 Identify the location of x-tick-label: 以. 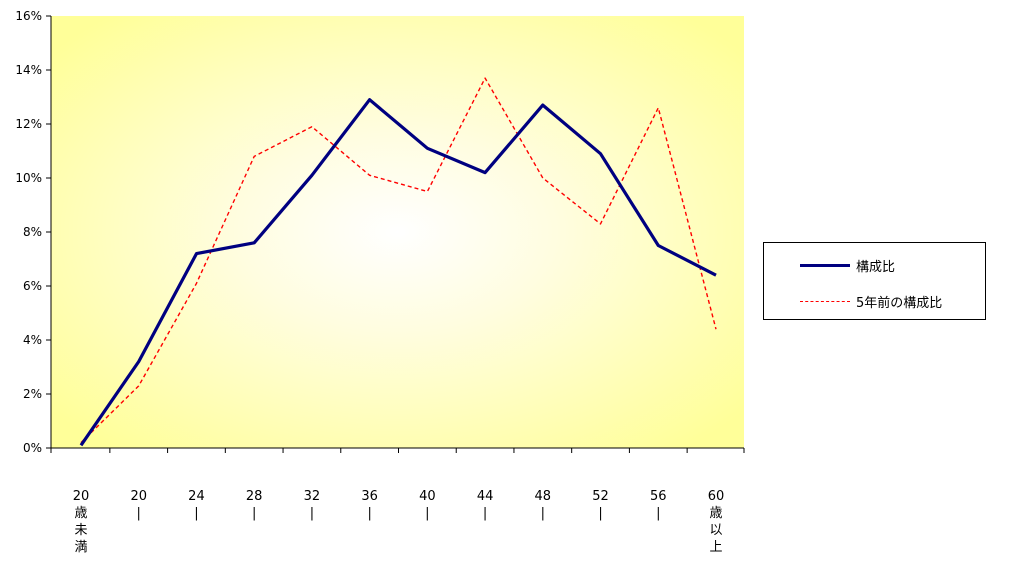
(715, 530).